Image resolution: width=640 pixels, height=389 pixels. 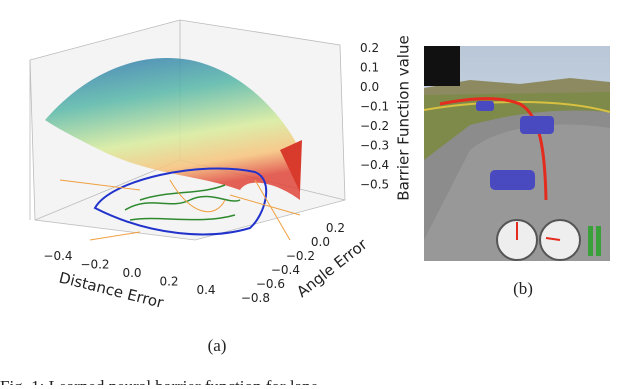 What do you see at coordinates (374, 165) in the screenshot?
I see `z-tick-label: −0.4` at bounding box center [374, 165].